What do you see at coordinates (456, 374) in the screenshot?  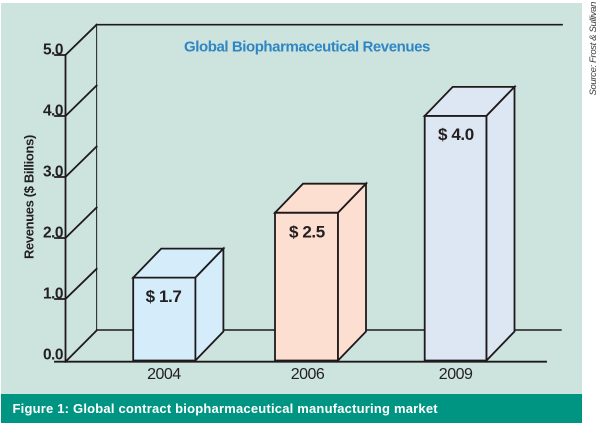 I see `svg-text: 2009` at bounding box center [456, 374].